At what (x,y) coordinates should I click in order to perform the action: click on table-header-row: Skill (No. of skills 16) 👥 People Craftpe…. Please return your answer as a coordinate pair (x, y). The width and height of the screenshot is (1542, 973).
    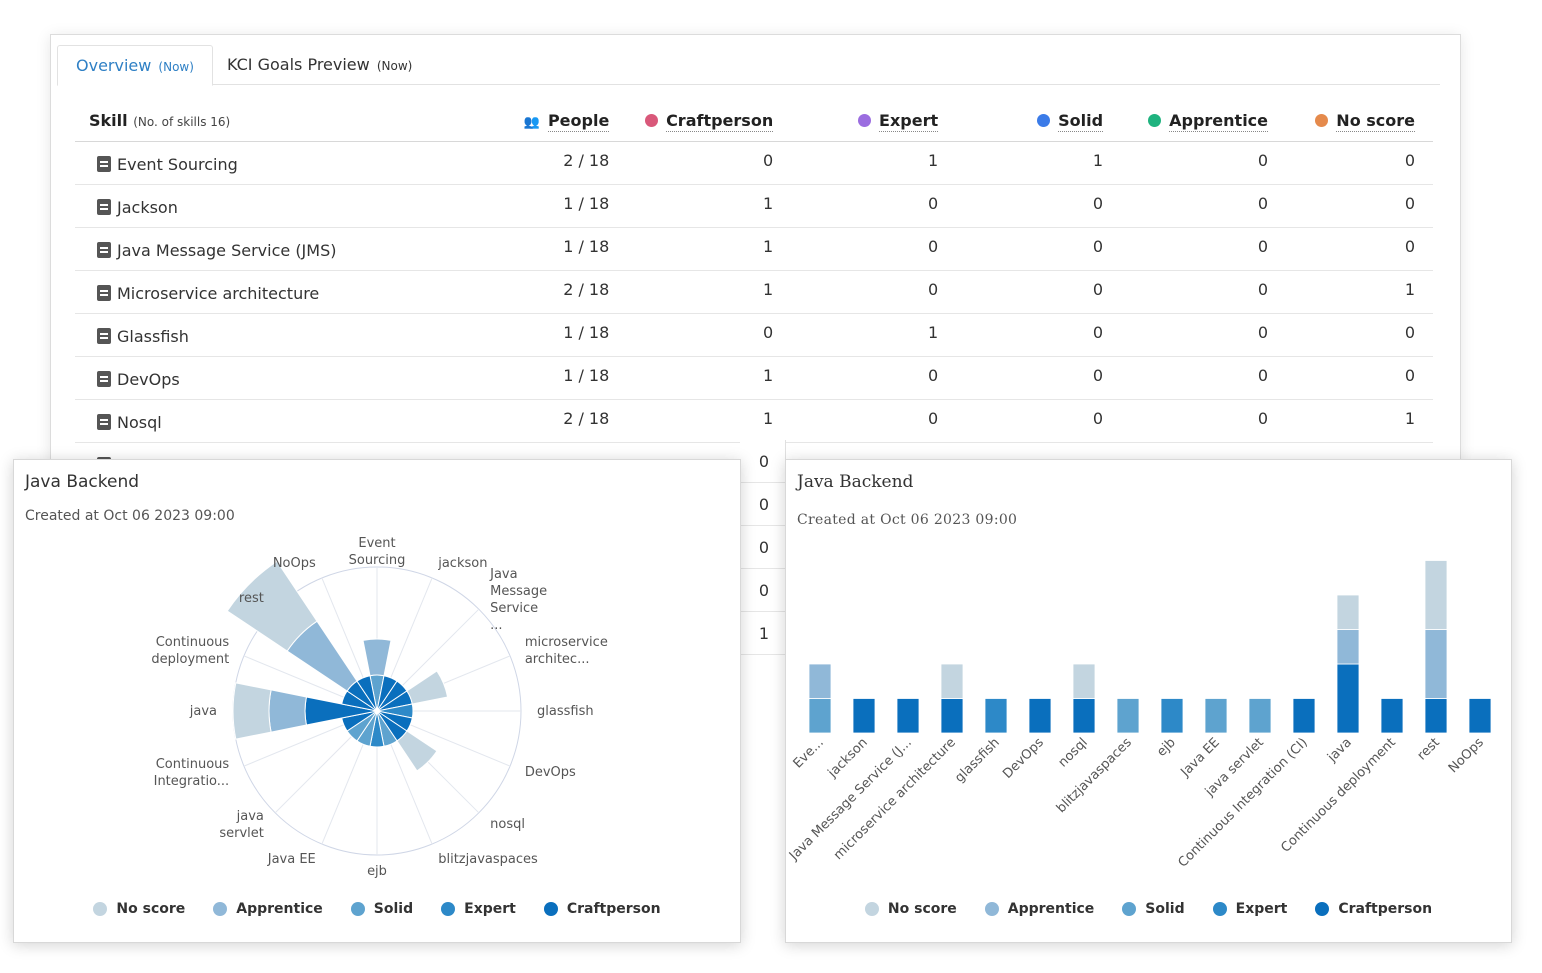
    Looking at the image, I should click on (754, 121).